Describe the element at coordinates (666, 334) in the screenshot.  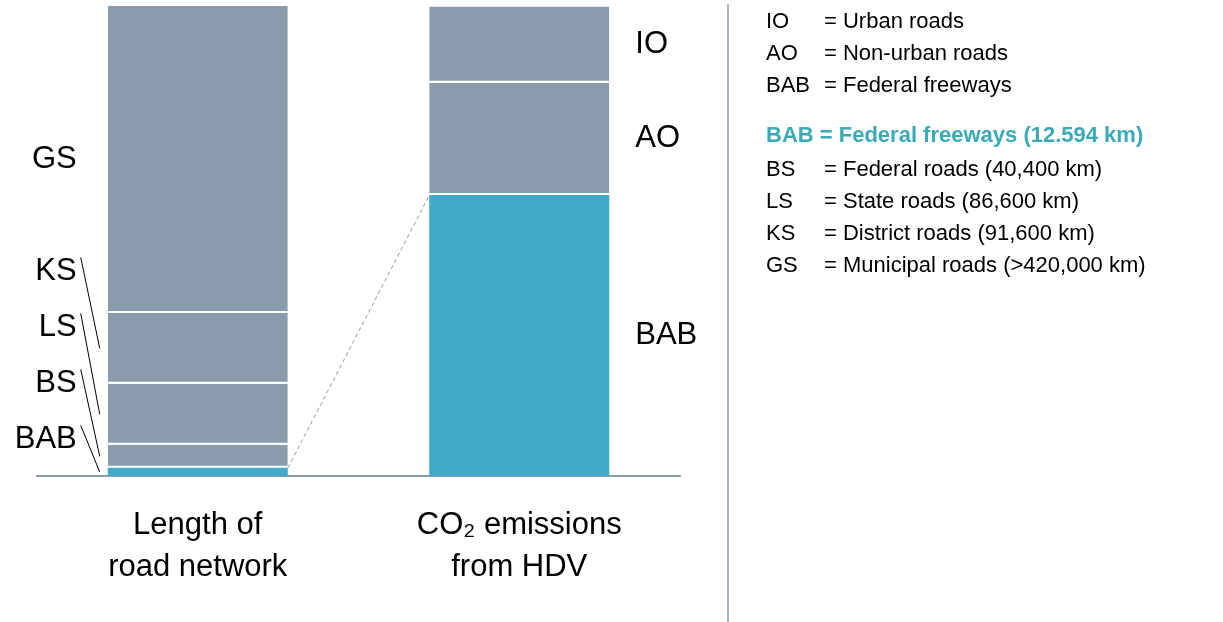
I see `series-label: BAB` at that location.